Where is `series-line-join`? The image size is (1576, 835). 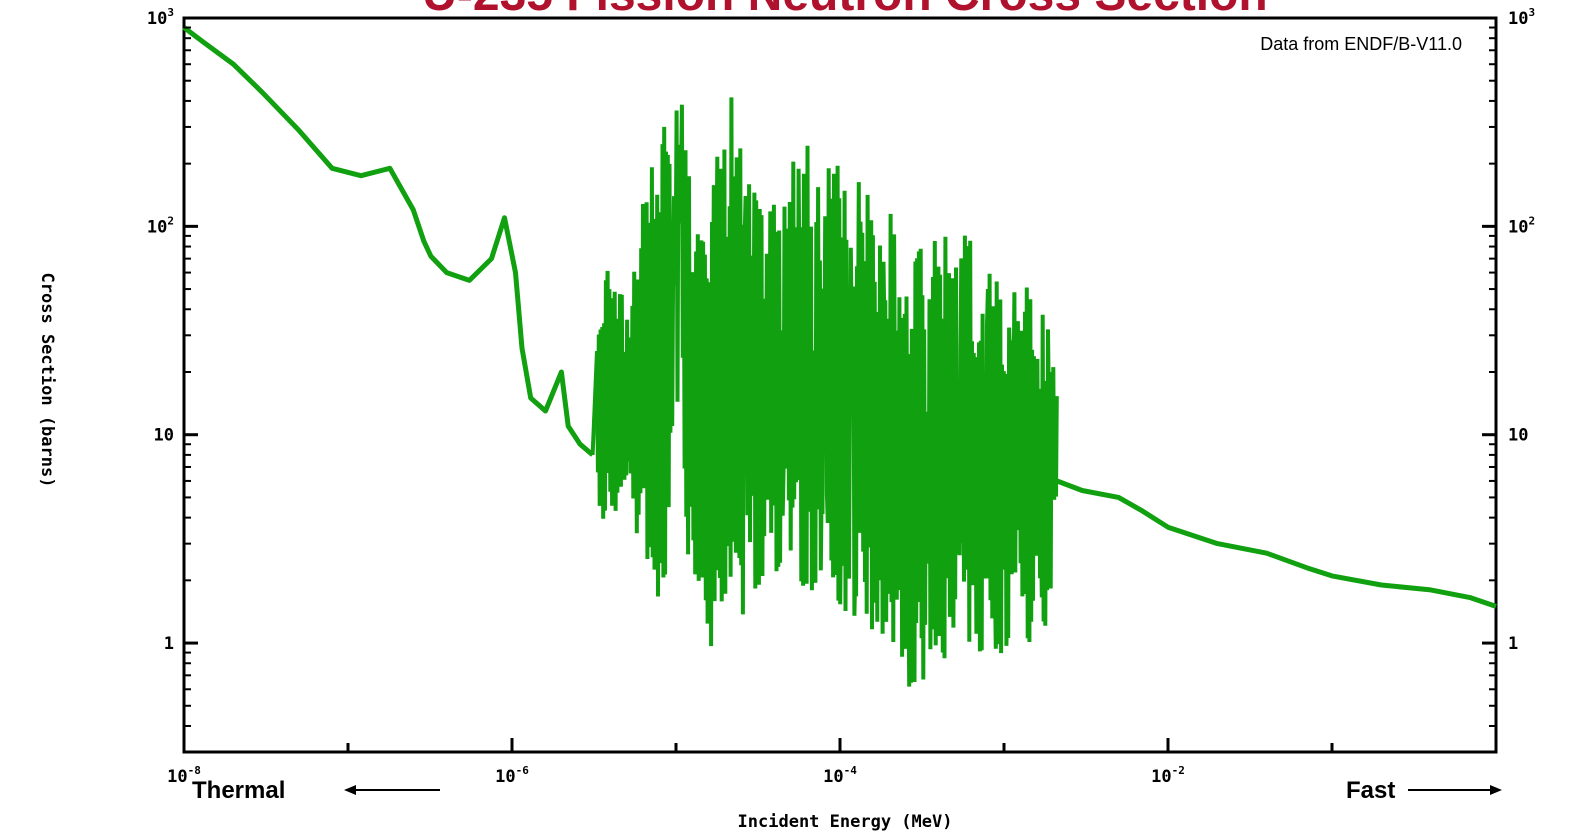
series-line-join is located at coordinates (594, 403).